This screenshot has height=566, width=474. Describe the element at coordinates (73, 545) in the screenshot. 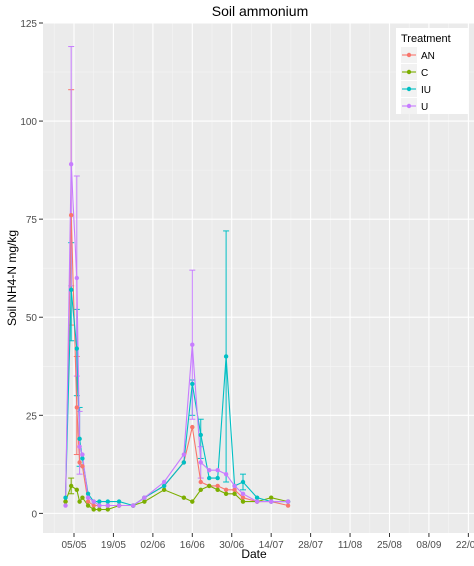

I see `x-tick-label: 05/05` at that location.